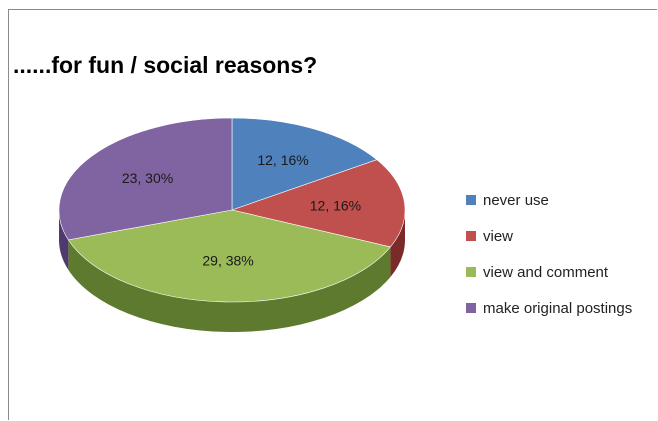 The height and width of the screenshot is (421, 658). I want to click on legend-label: make original postings, so click(558, 308).